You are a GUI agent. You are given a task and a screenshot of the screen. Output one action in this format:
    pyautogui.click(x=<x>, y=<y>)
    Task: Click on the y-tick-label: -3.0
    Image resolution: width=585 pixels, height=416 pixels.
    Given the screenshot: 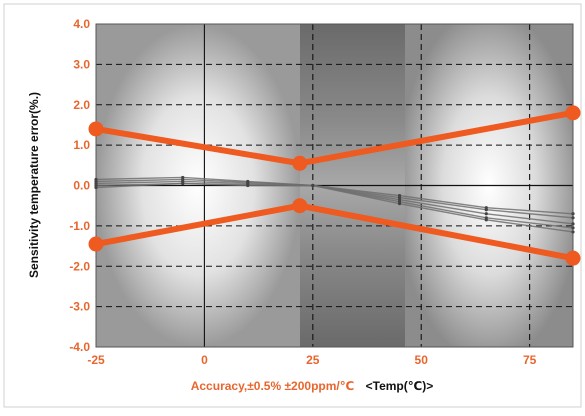 What is the action you would take?
    pyautogui.click(x=79, y=307)
    